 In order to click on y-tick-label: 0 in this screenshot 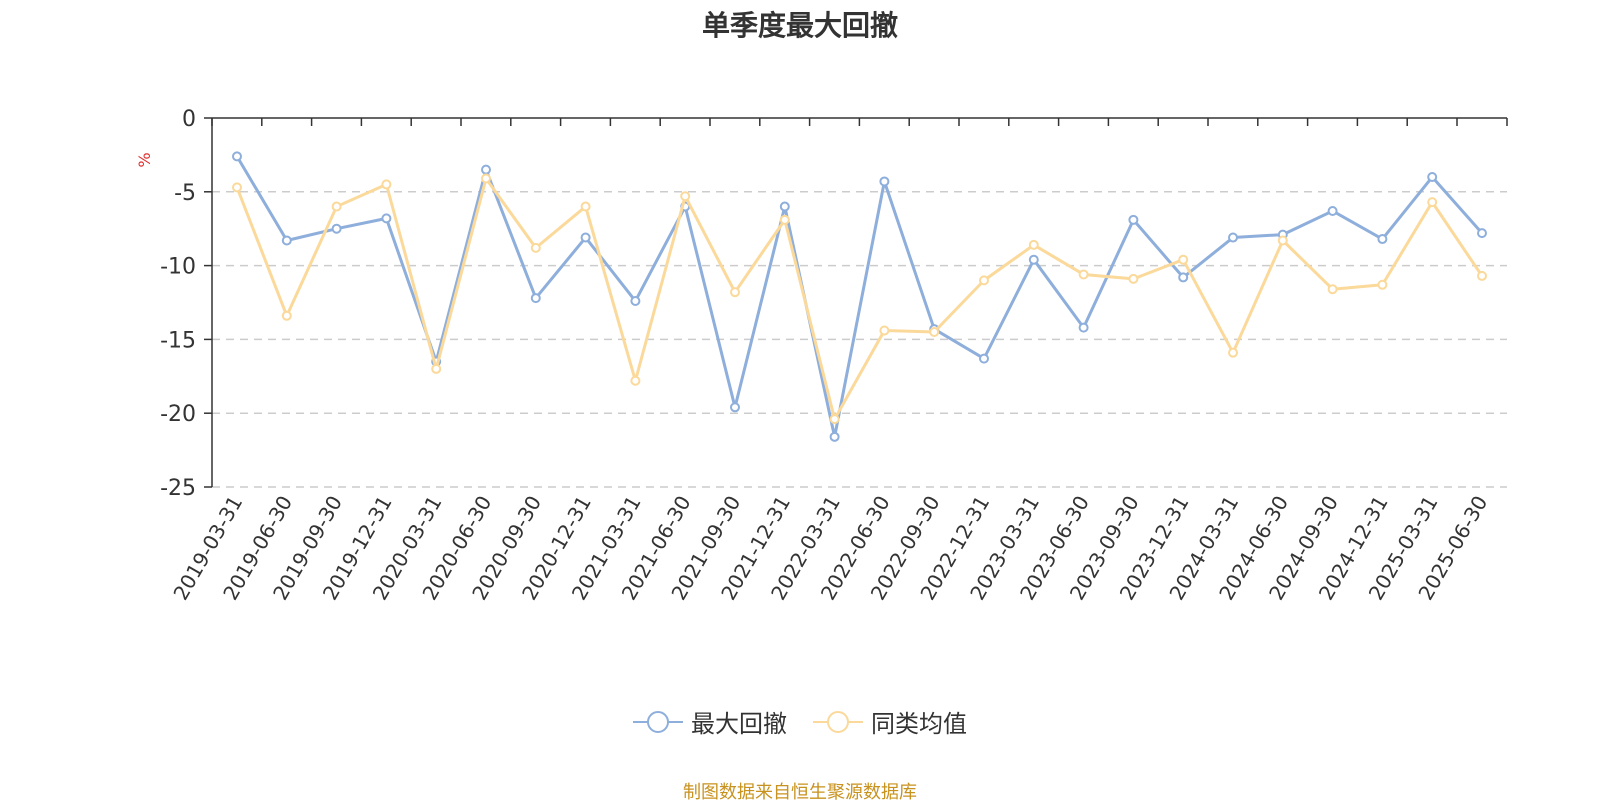, I will do `click(189, 119)`.